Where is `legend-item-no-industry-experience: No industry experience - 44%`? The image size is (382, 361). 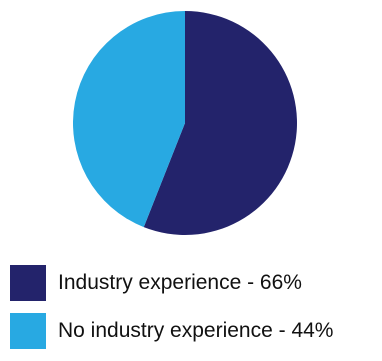
legend-item-no-industry-experience: No industry experience - 44% is located at coordinates (195, 331).